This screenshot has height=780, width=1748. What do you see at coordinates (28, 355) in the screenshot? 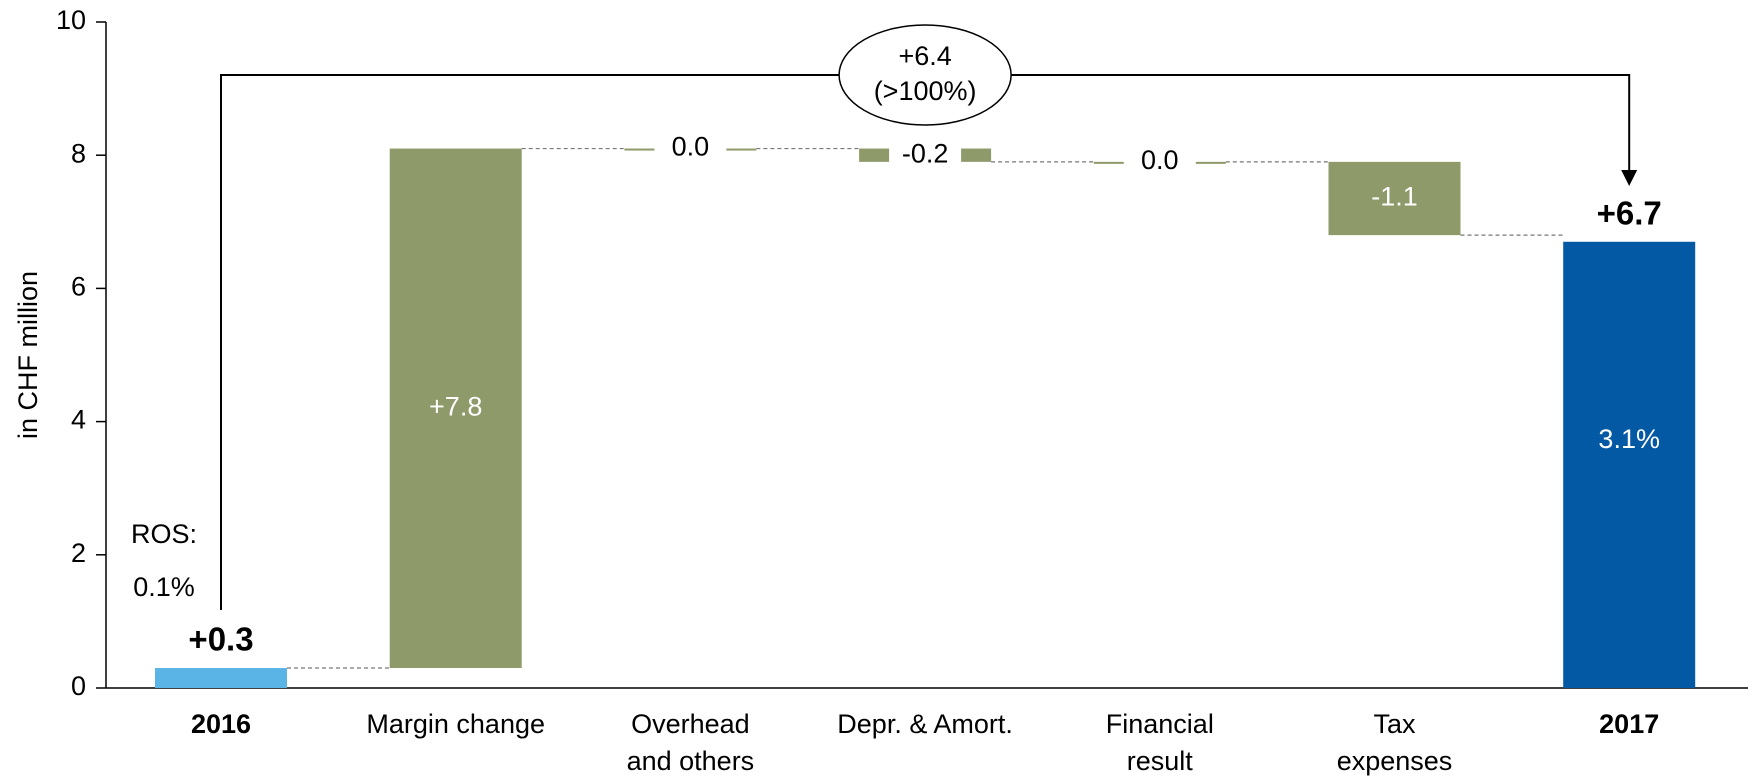
I see `y-axis-label: in CHF million` at bounding box center [28, 355].